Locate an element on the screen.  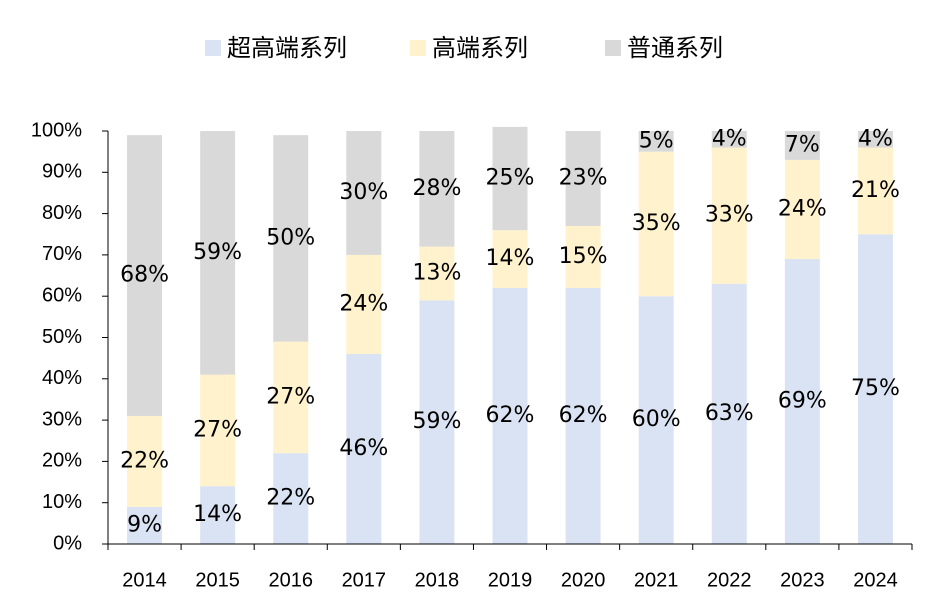
data-label: 9% is located at coordinates (144, 524).